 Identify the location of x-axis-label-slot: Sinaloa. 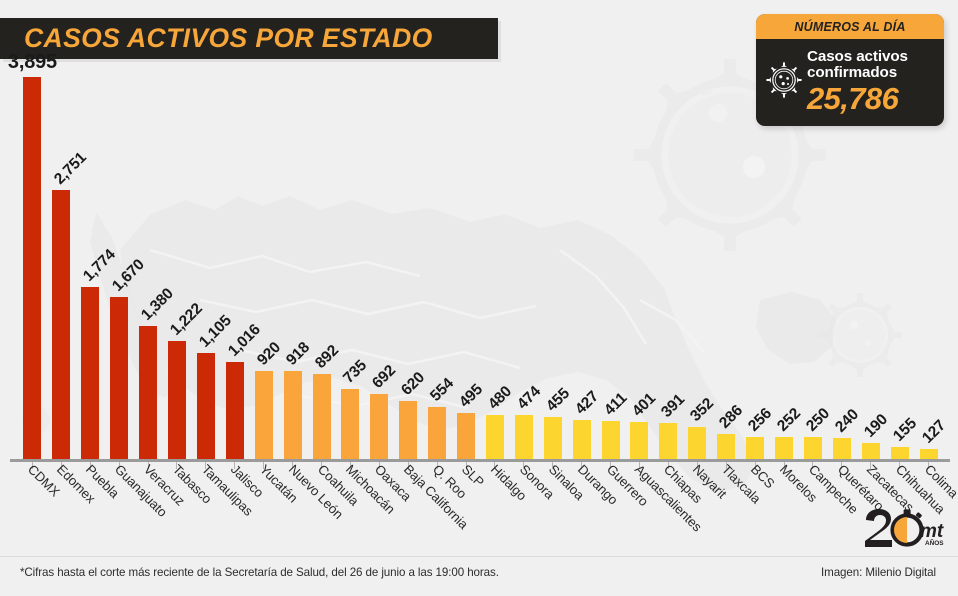
(562, 505).